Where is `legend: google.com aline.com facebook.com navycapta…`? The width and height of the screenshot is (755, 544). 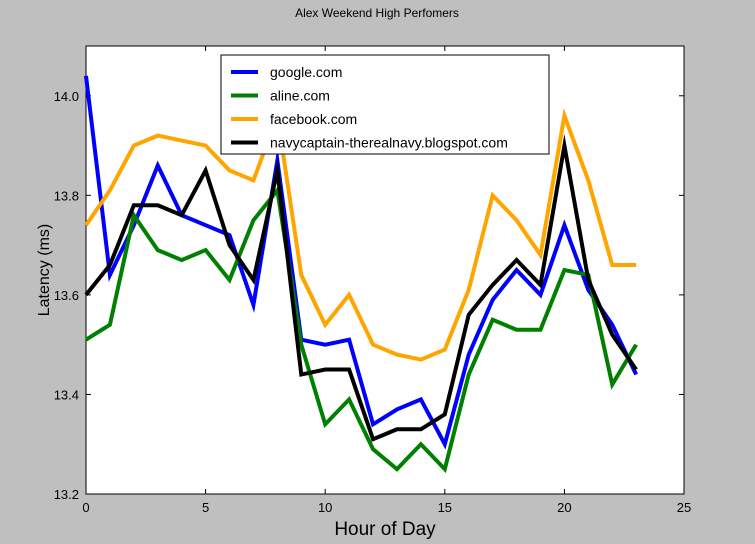
legend: google.com aline.com facebook.com navycapta… is located at coordinates (385, 104).